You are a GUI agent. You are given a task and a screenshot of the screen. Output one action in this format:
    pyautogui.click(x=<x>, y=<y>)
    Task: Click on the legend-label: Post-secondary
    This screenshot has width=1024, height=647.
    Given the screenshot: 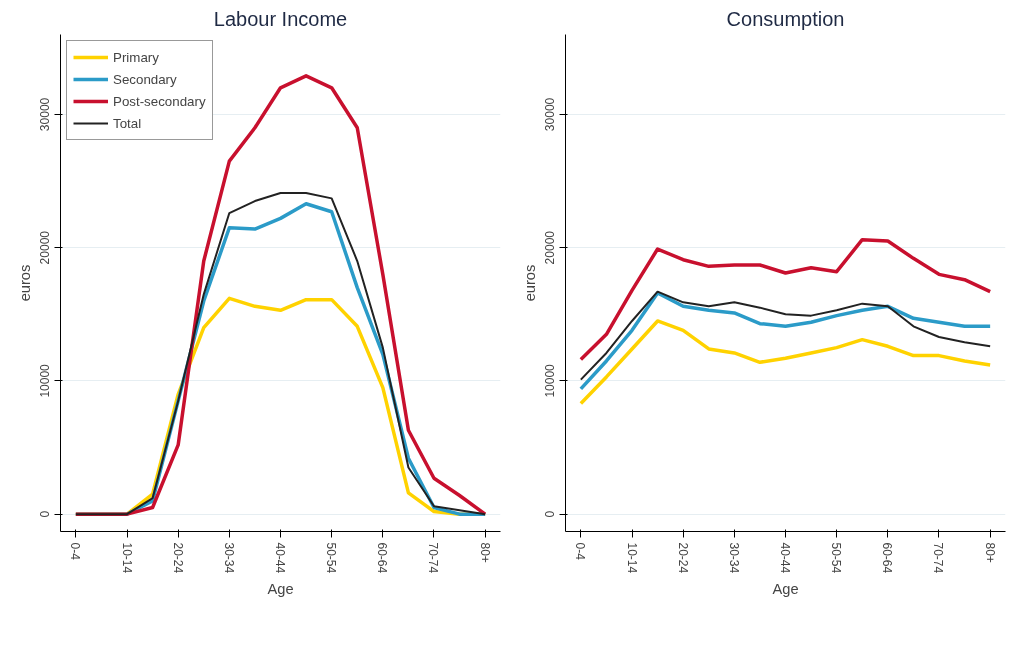 What is the action you would take?
    pyautogui.click(x=159, y=101)
    